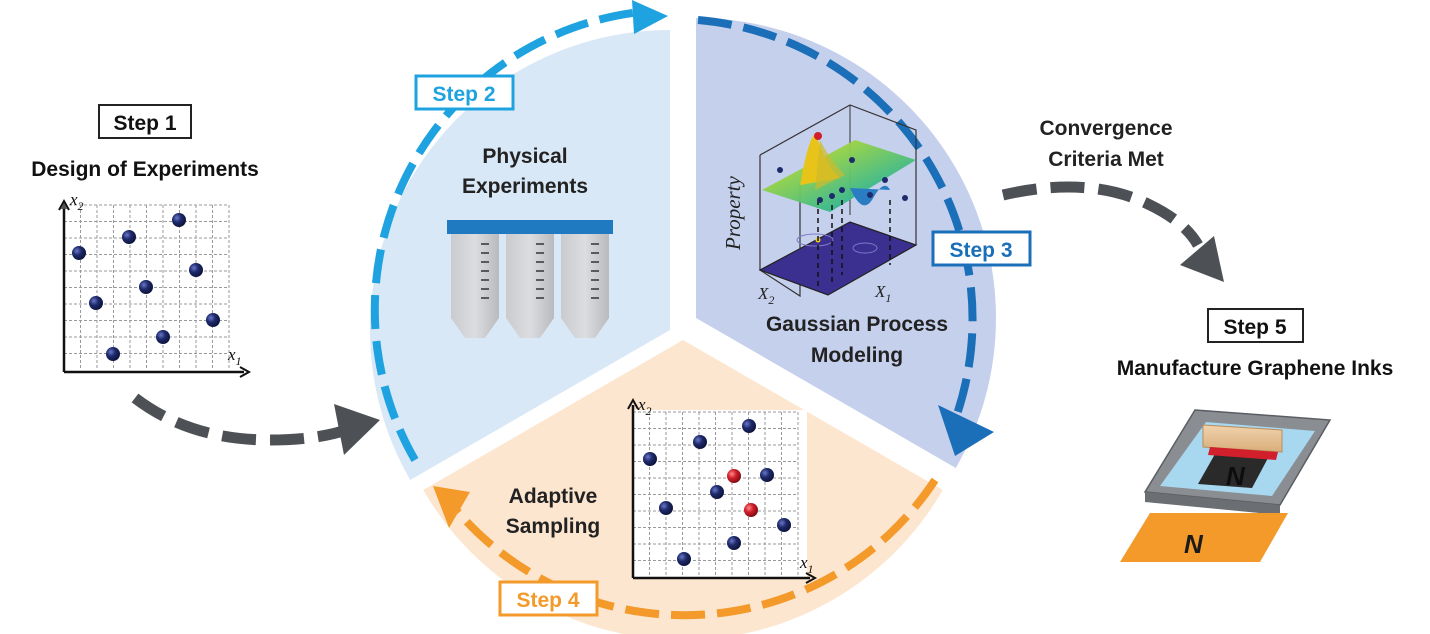 The height and width of the screenshot is (634, 1430). Describe the element at coordinates (145, 169) in the screenshot. I see `step1-title: Design of Experiments` at that location.